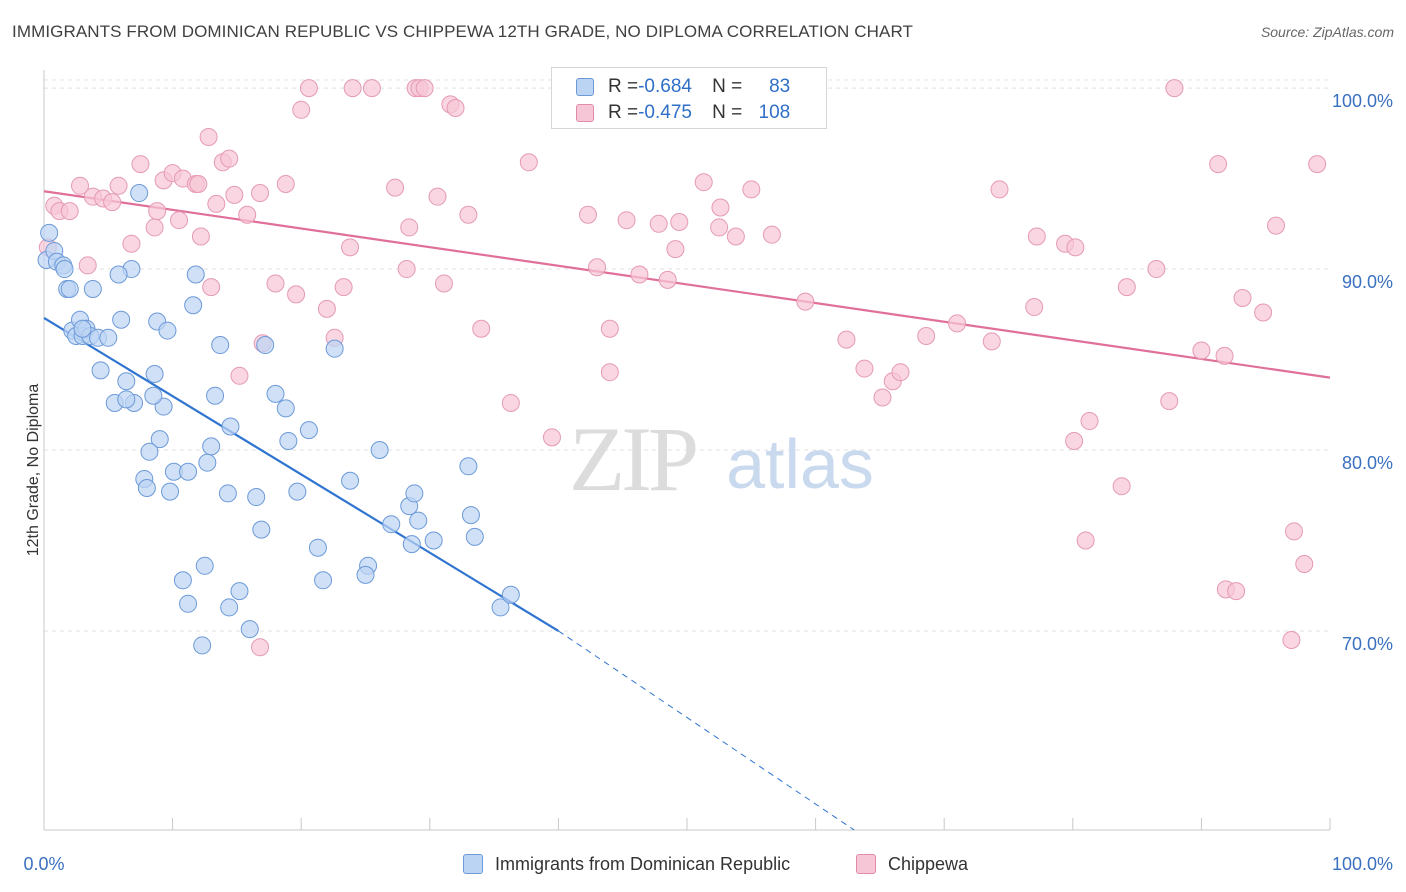 This screenshot has width=1406, height=892. What do you see at coordinates (1362, 101) in the screenshot?
I see `y-tick-label: 100.0%` at bounding box center [1362, 101].